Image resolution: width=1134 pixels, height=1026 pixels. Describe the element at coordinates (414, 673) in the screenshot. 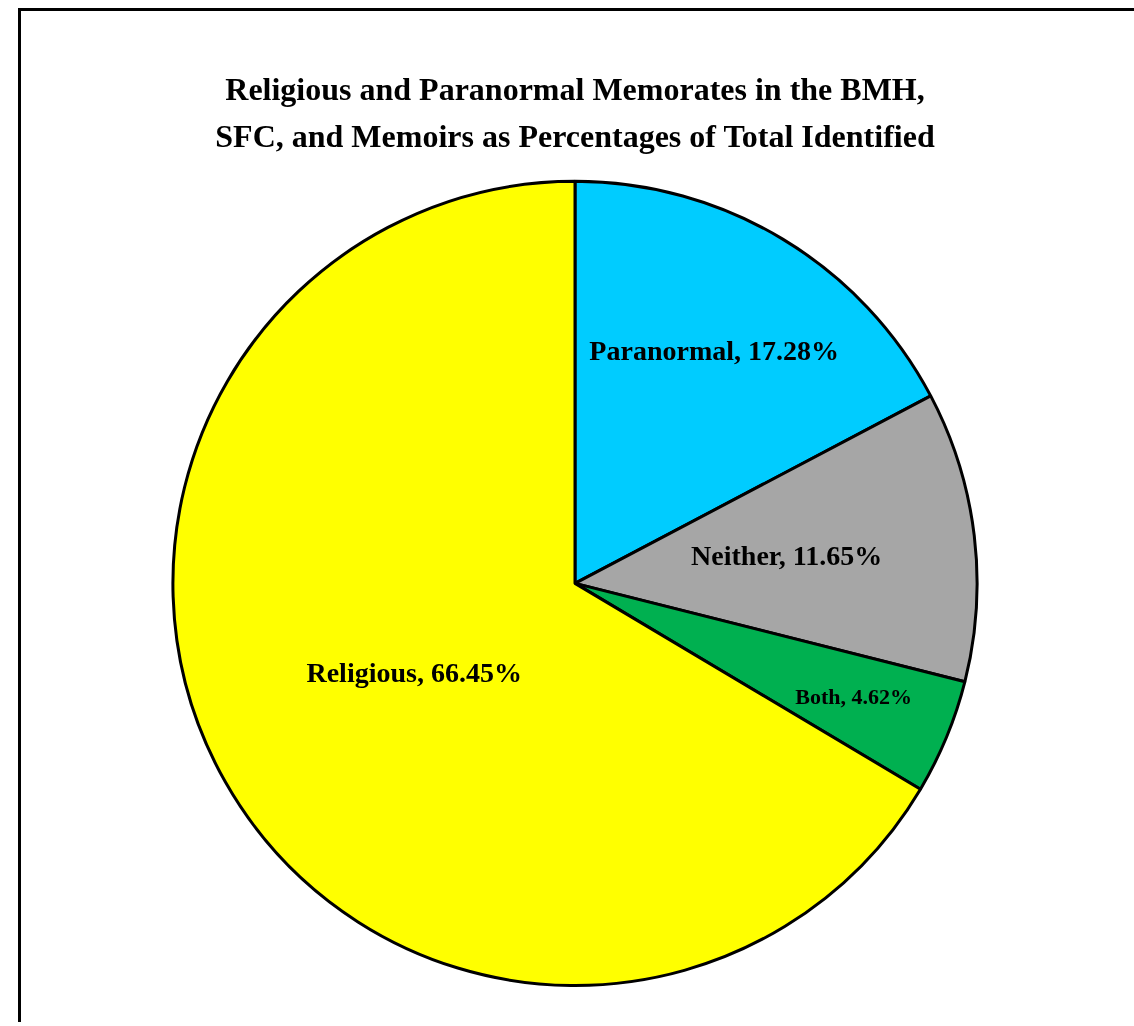

I see `slice-label: Religious, 66.45%` at that location.